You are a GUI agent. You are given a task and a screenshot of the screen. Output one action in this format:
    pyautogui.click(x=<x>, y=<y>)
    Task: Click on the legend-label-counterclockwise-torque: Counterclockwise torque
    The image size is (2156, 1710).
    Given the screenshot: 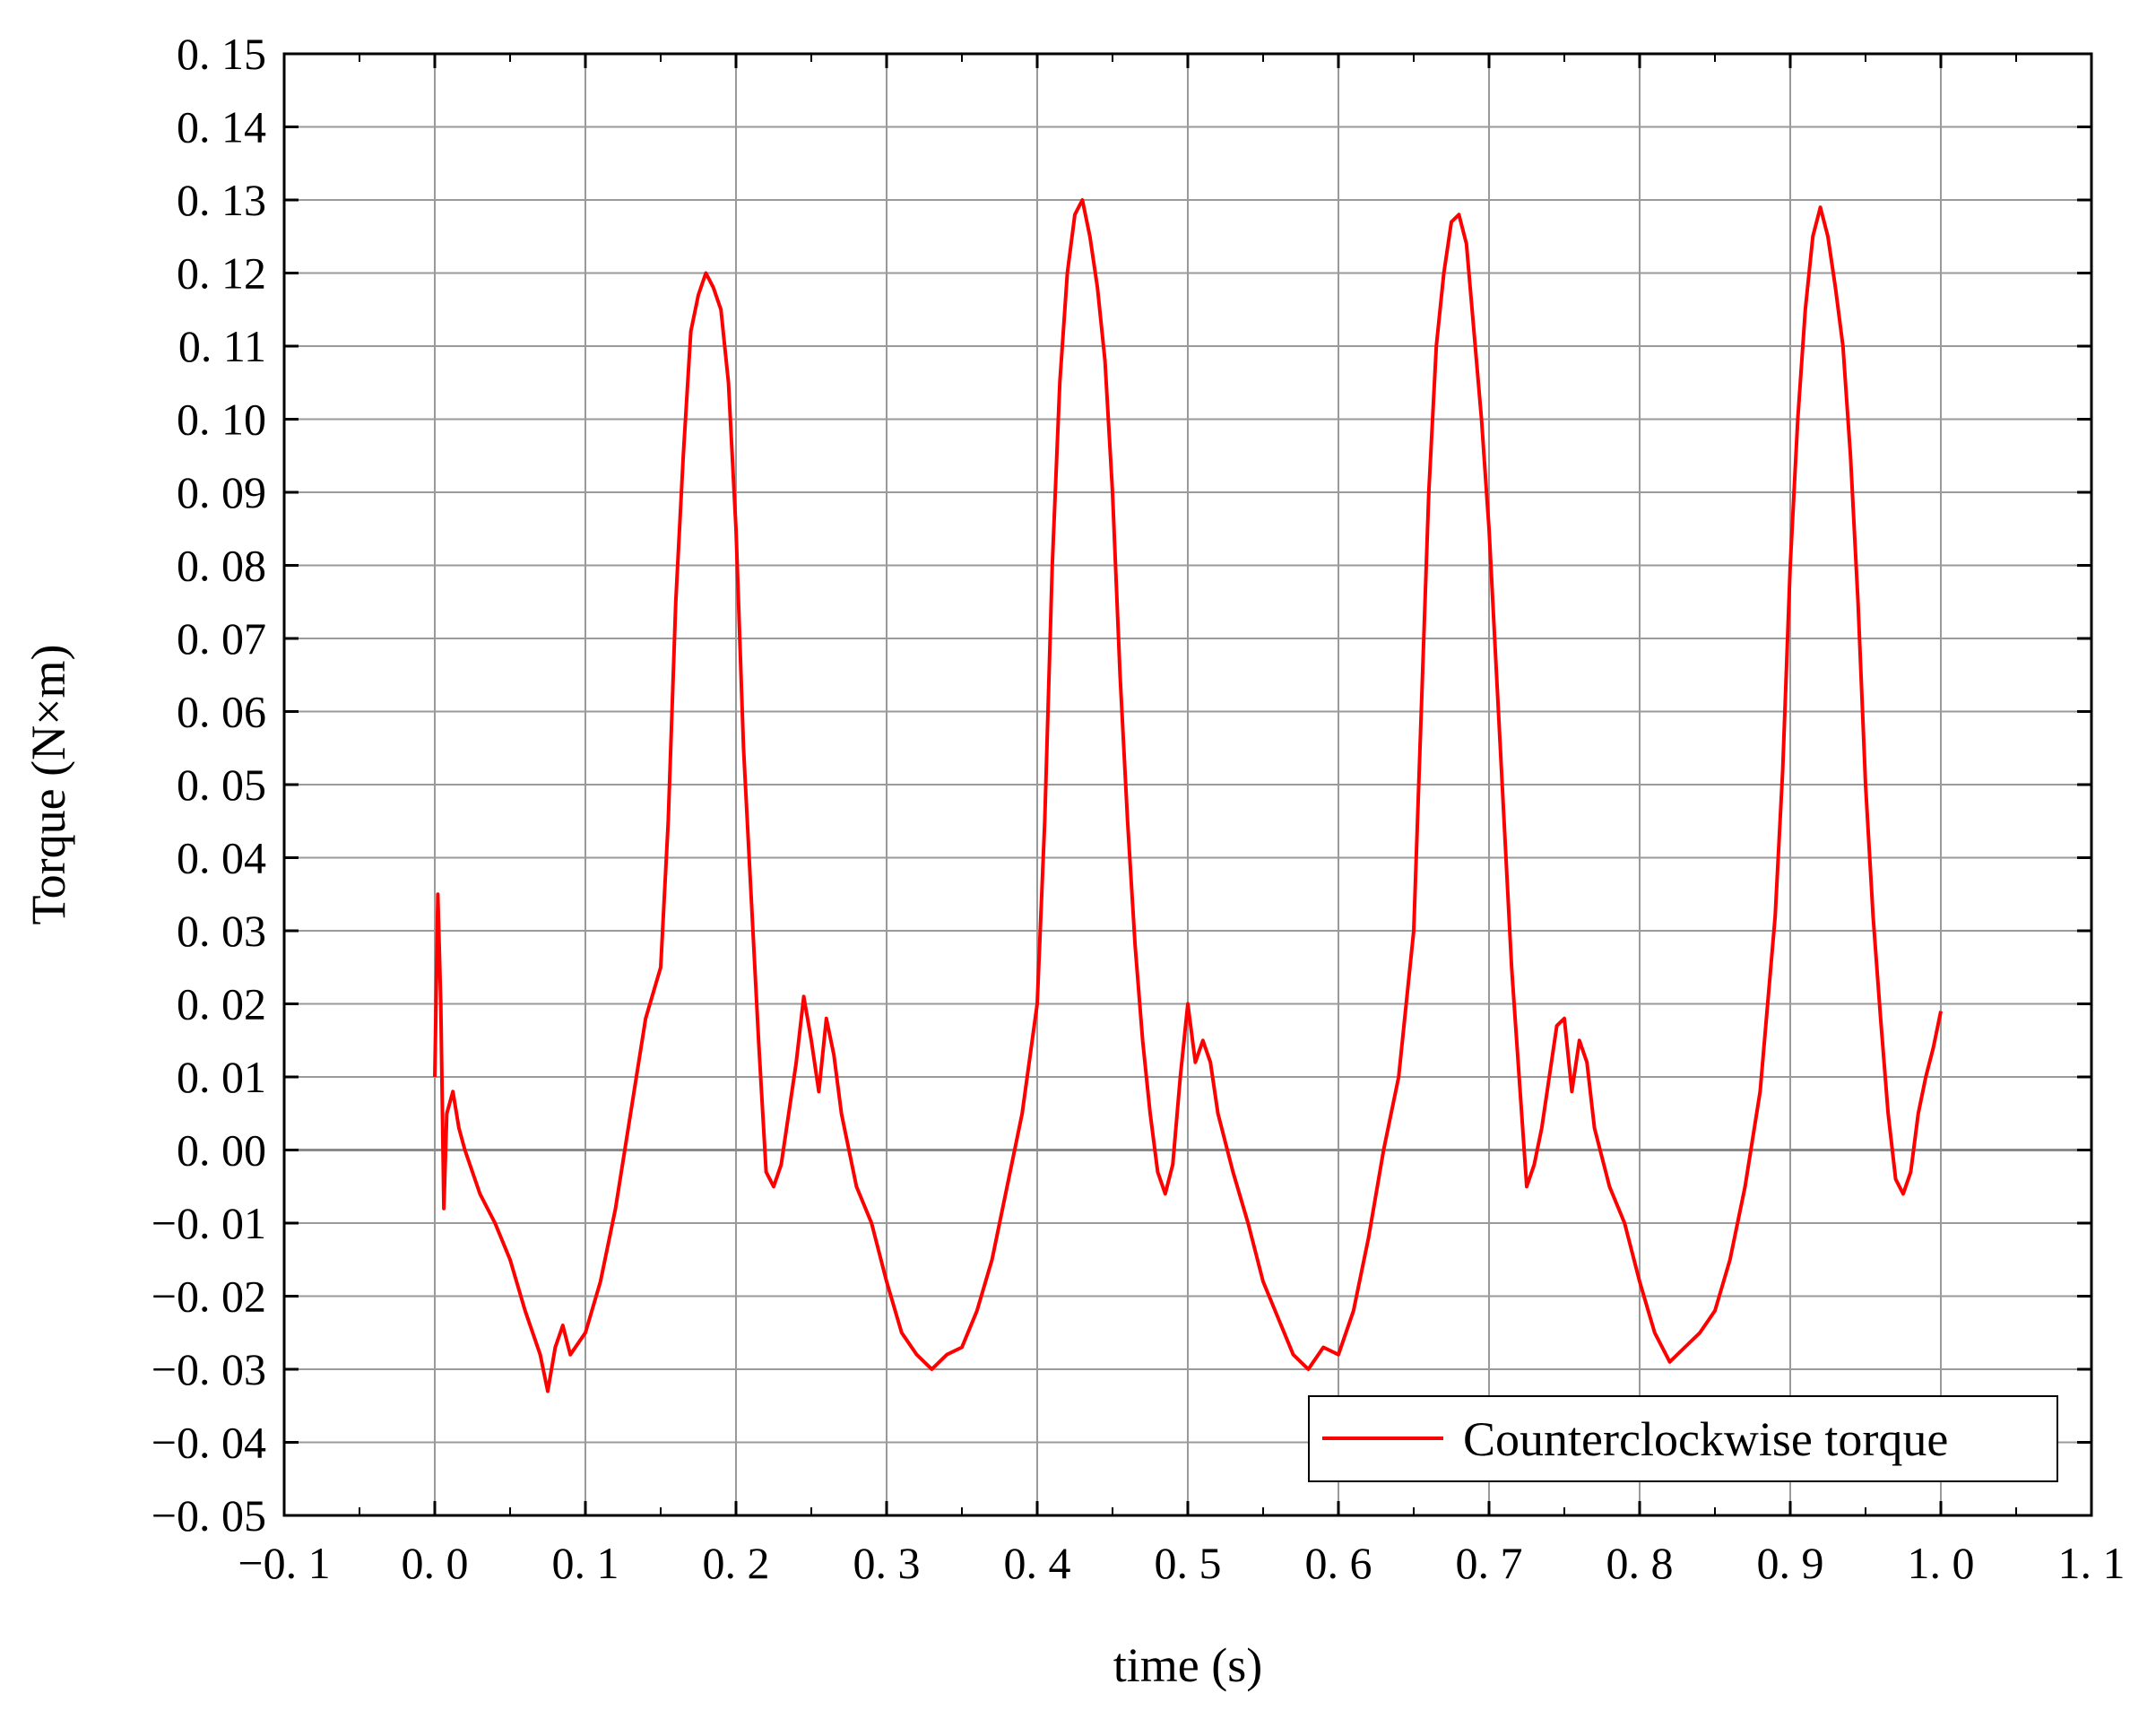 What is the action you would take?
    pyautogui.click(x=1705, y=1439)
    